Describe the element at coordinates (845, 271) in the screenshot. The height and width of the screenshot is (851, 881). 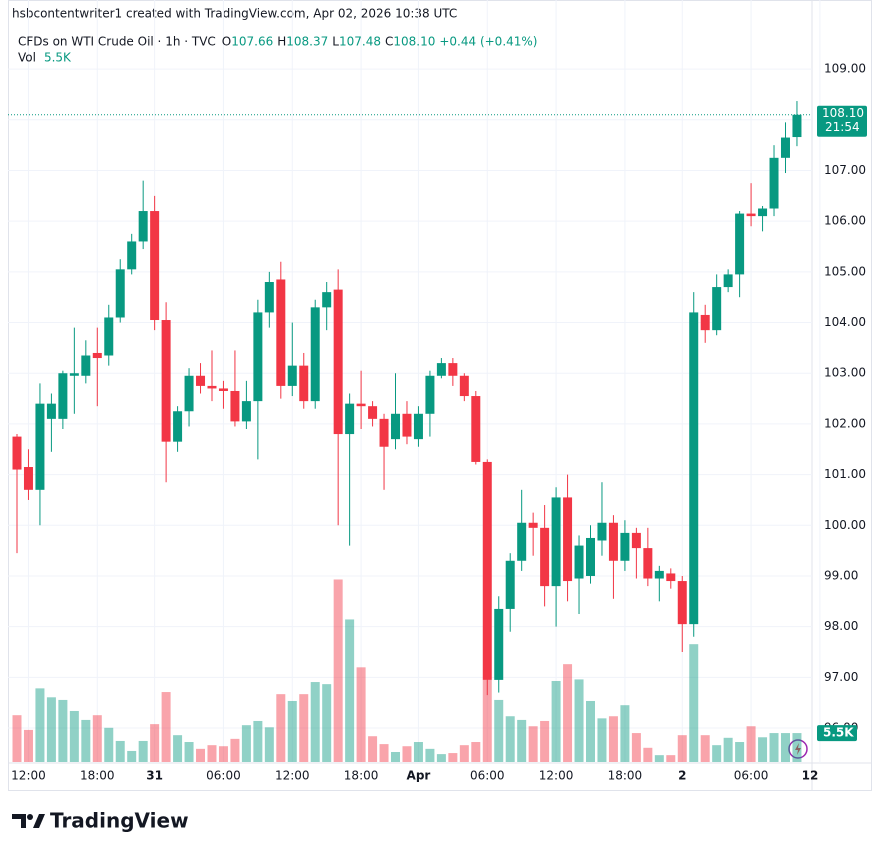
I see `y-tick-label: 105.00` at that location.